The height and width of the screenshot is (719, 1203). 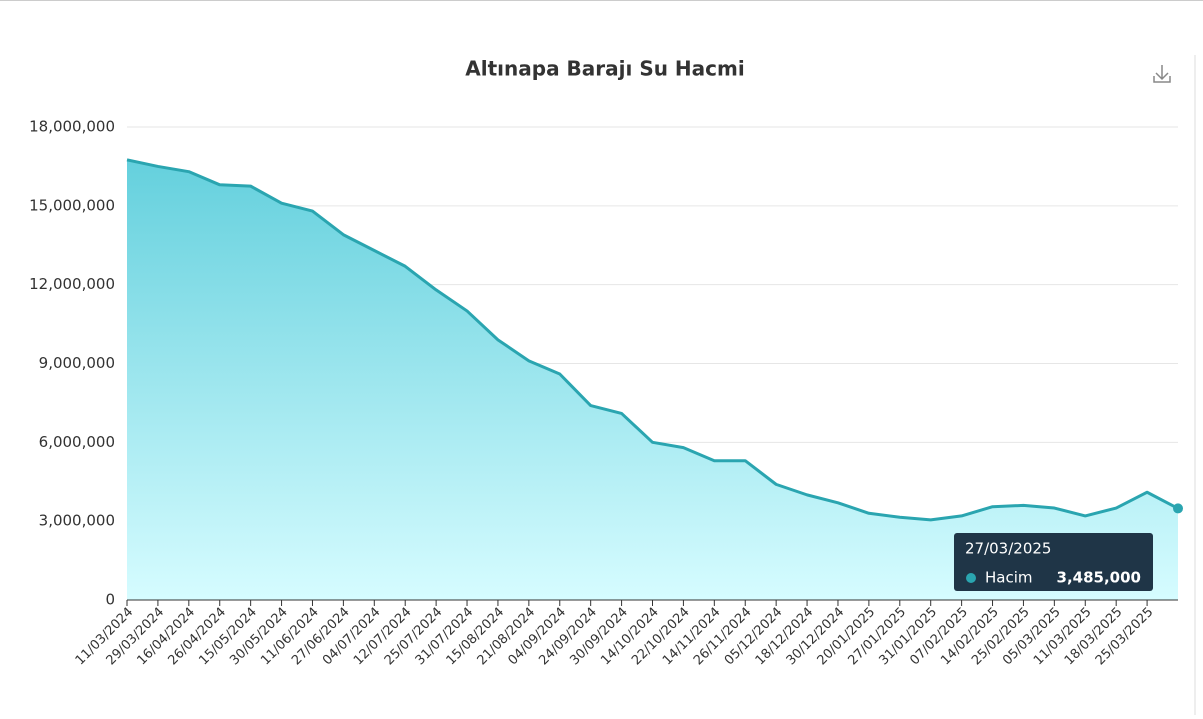 I want to click on download-icon, so click(x=1162, y=74).